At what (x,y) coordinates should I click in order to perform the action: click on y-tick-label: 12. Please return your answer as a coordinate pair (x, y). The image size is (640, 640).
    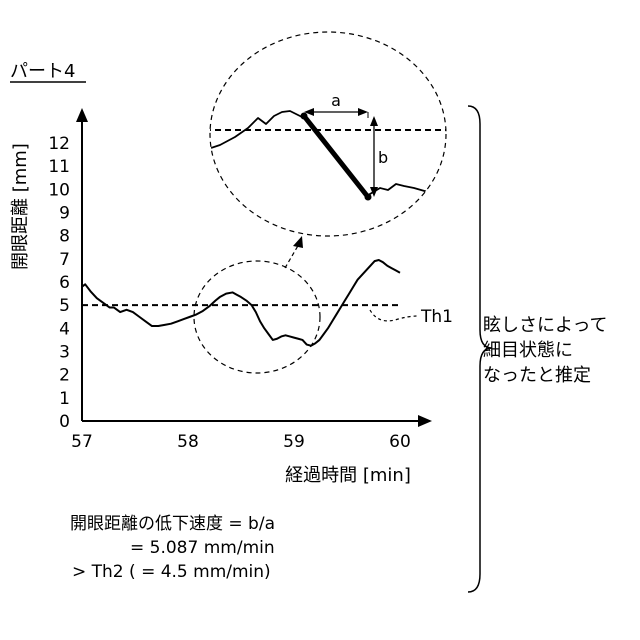
    Looking at the image, I should click on (59, 144).